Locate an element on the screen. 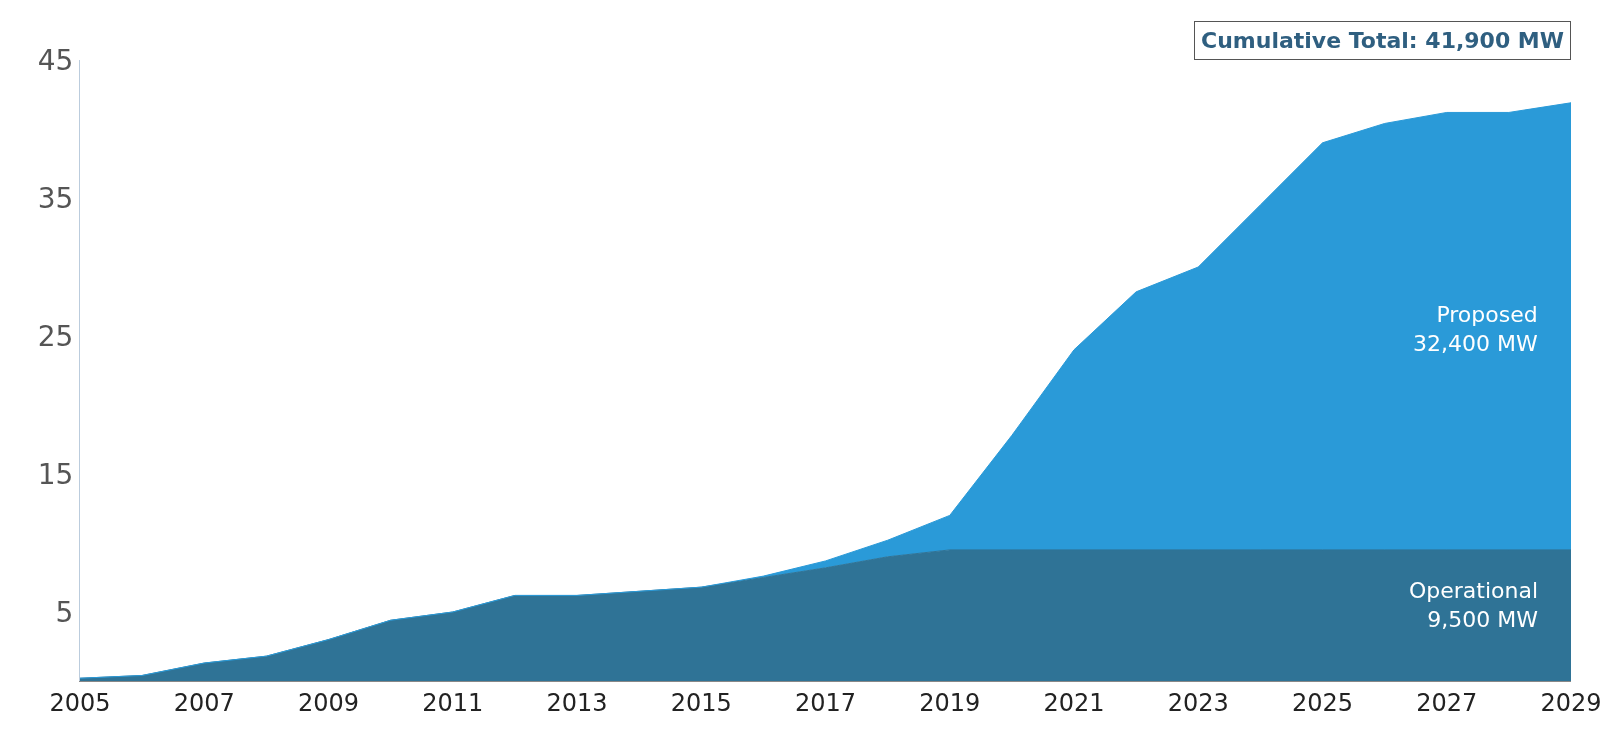 Image resolution: width=1621 pixels, height=731 pixels. x-tick-label: 2029 is located at coordinates (1571, 702).